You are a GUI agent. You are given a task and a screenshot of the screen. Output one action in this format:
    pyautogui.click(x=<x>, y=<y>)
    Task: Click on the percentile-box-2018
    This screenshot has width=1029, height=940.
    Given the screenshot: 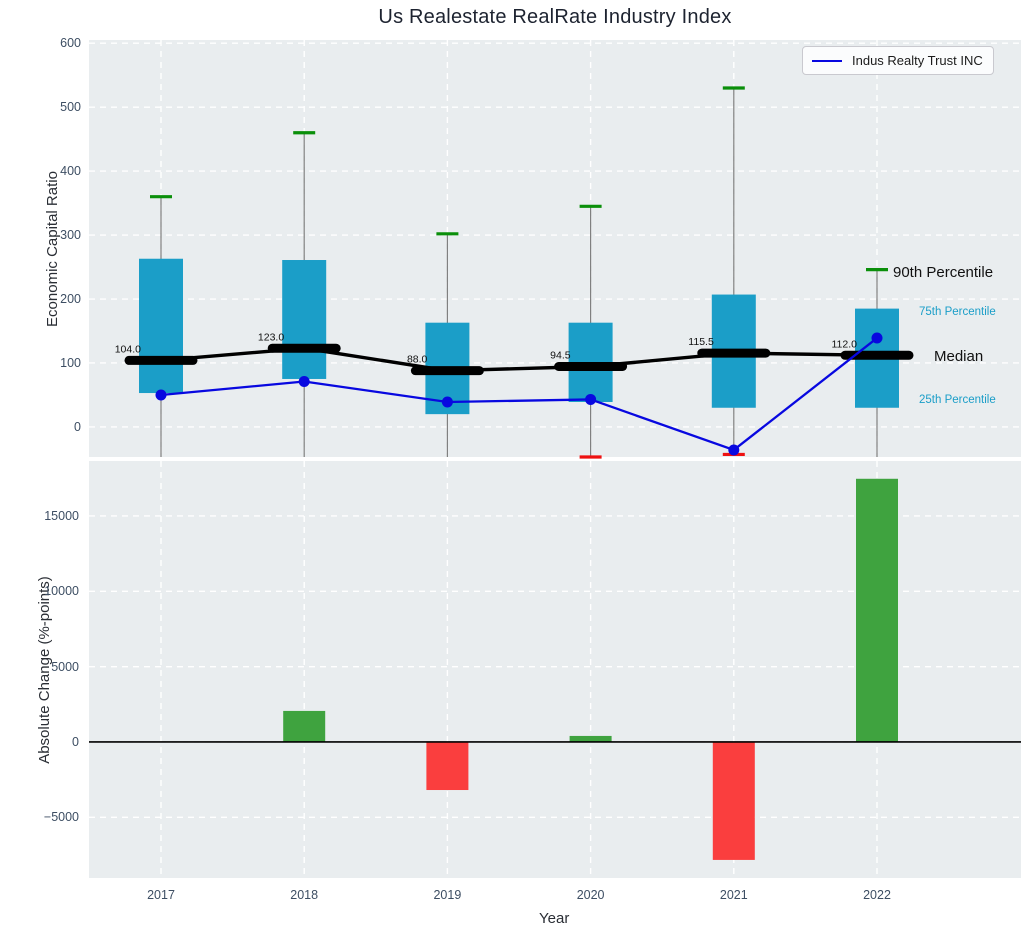 What is the action you would take?
    pyautogui.click(x=304, y=319)
    